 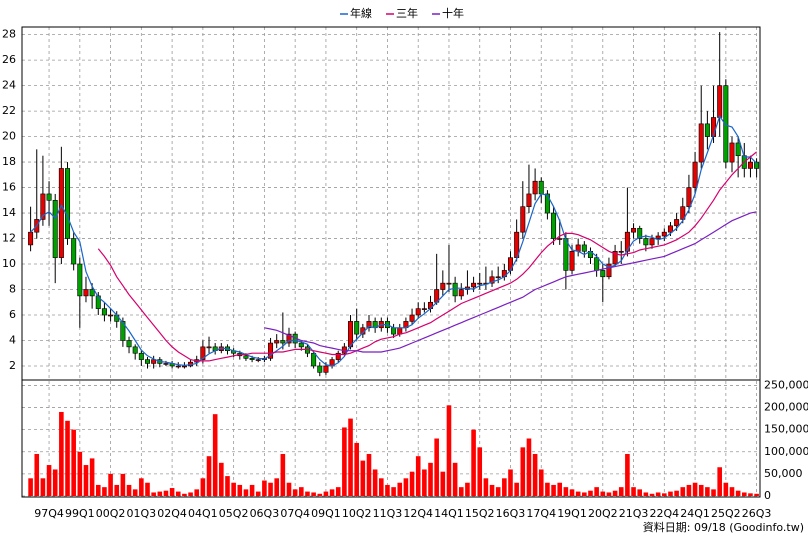 What do you see at coordinates (603, 513) in the screenshot?
I see `x-tick-label: 20Q2` at bounding box center [603, 513].